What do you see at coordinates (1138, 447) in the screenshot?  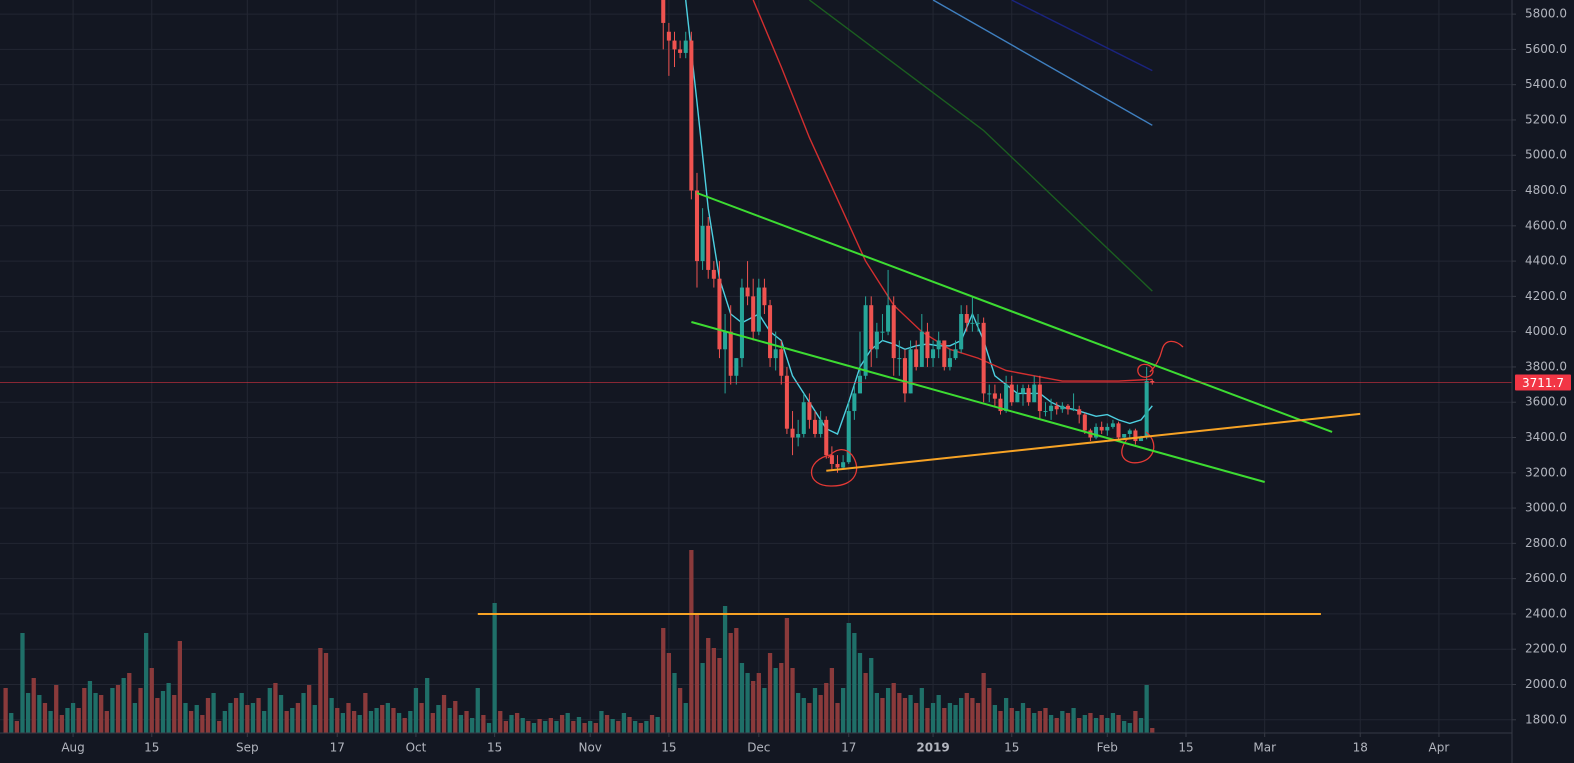 I see `freehand-circle` at bounding box center [1138, 447].